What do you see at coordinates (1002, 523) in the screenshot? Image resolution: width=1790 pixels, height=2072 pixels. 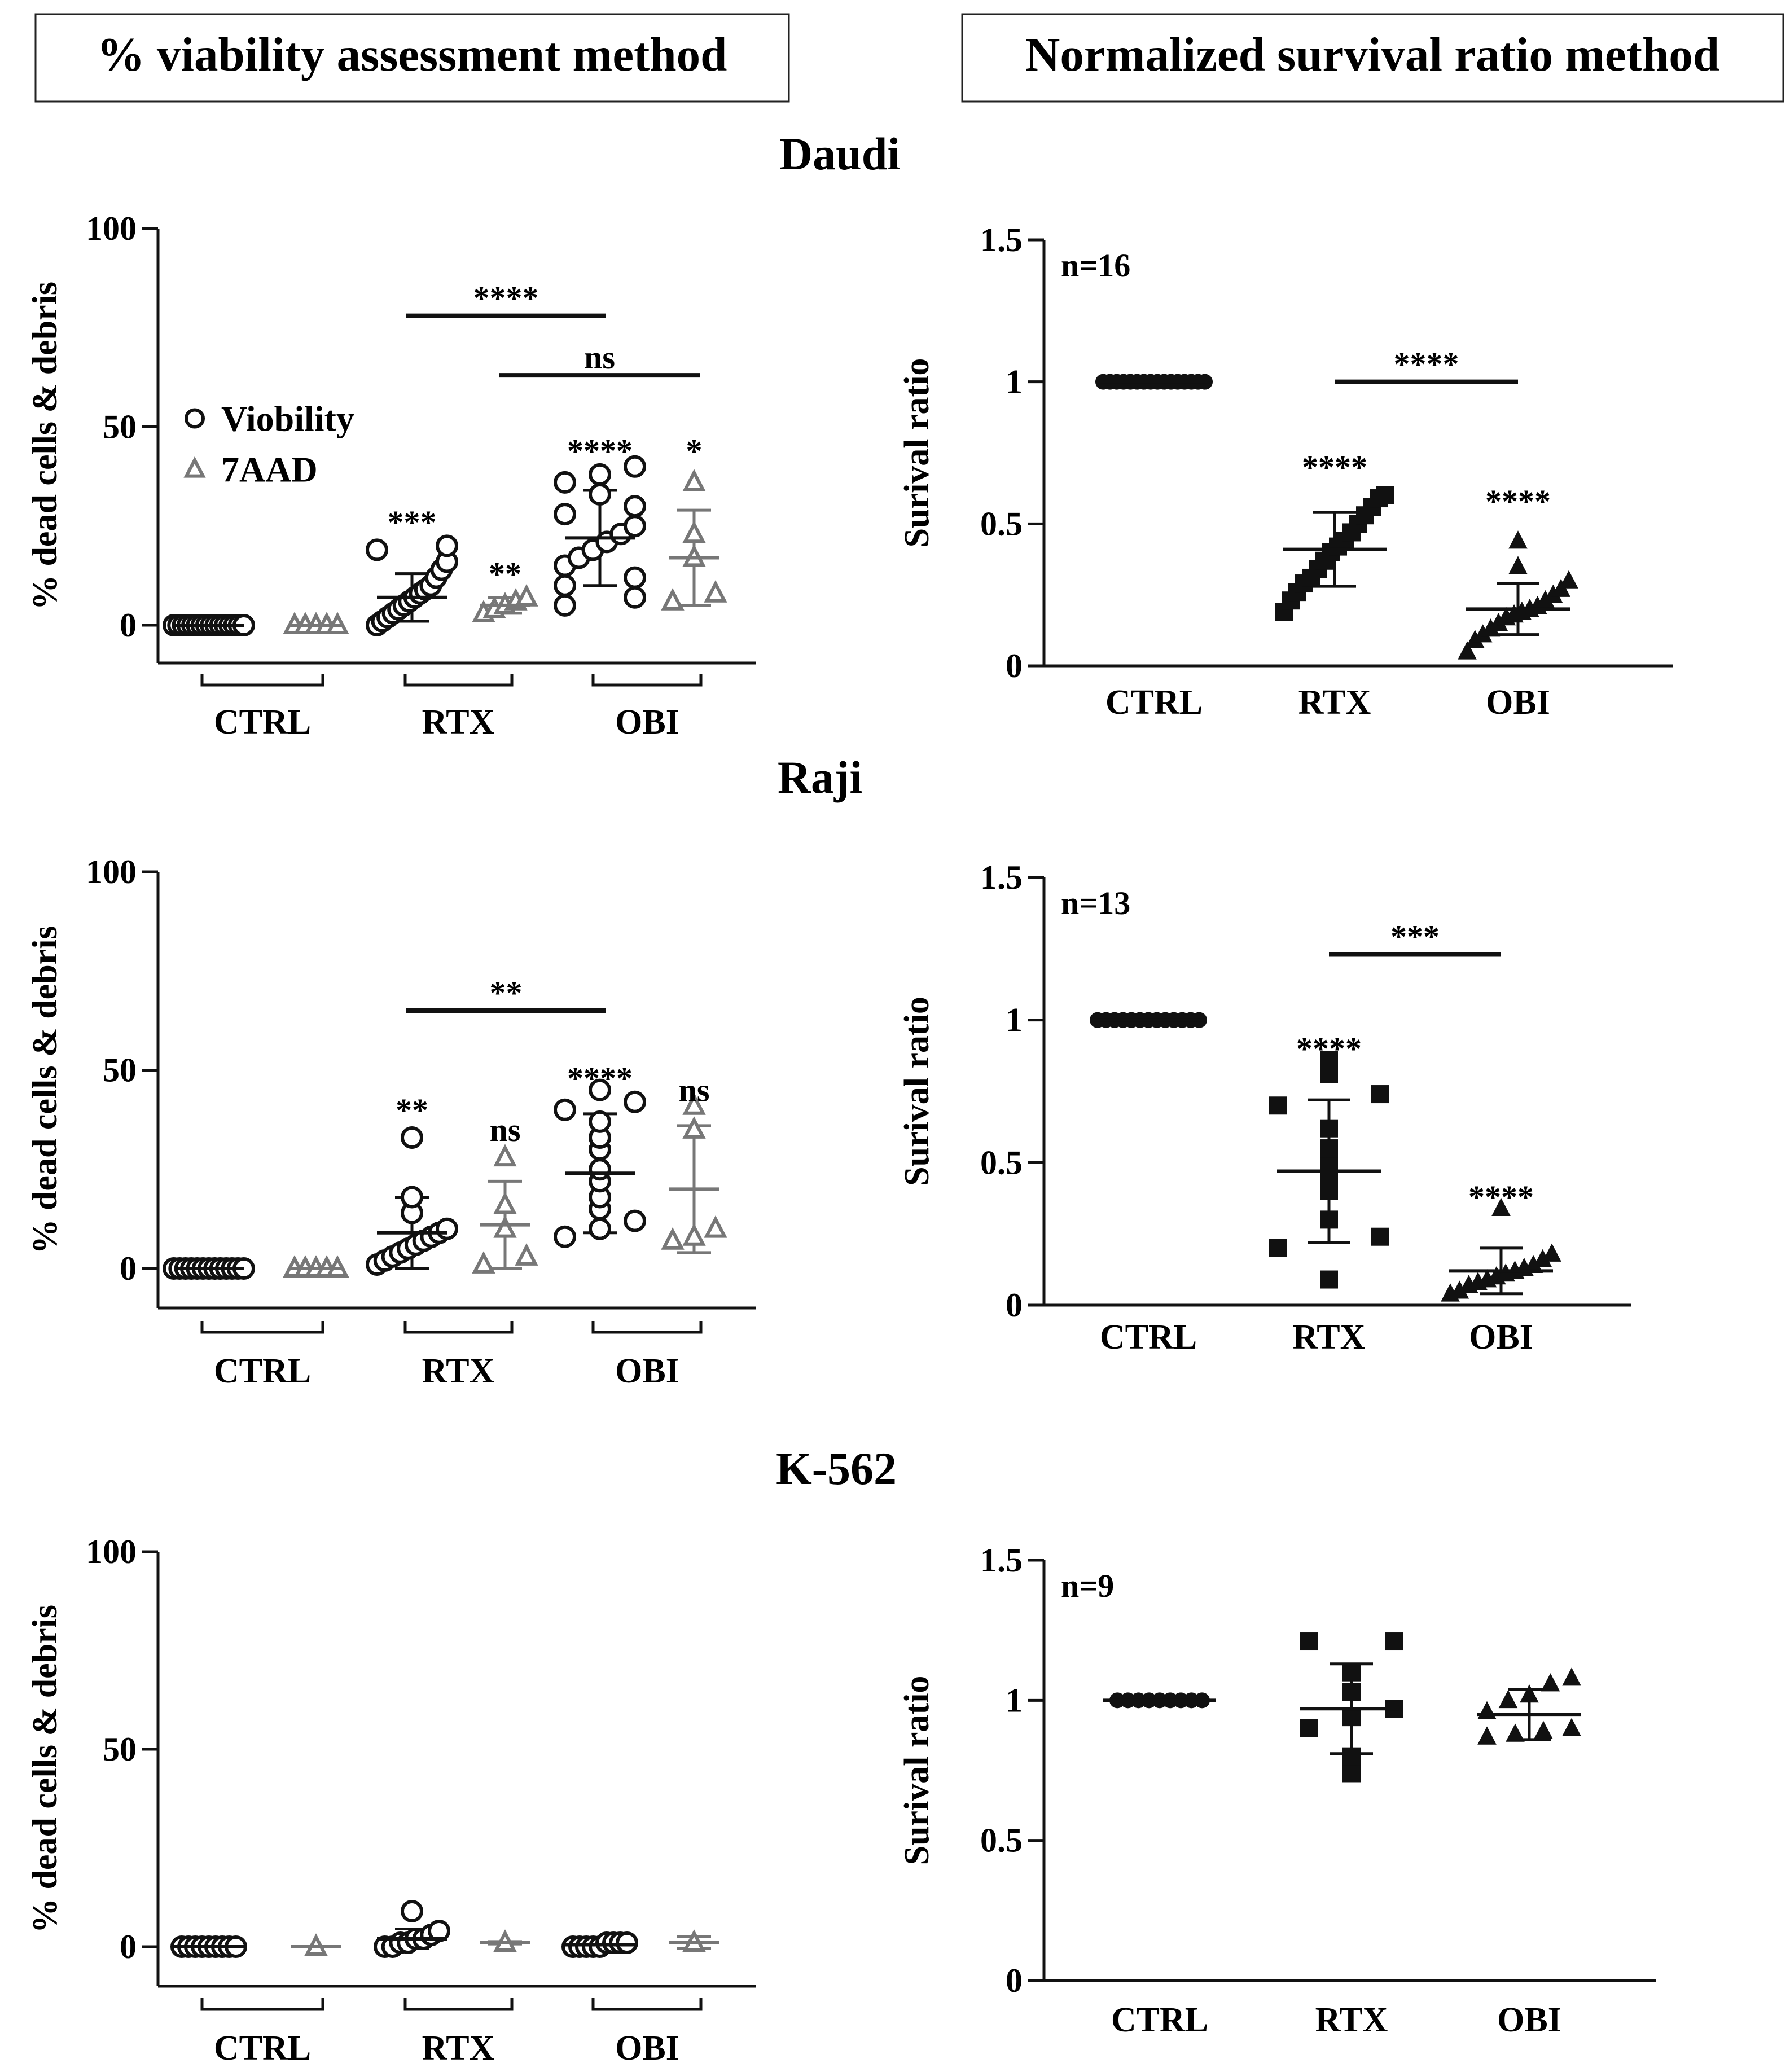 I see `y-tick-label: 0.5` at bounding box center [1002, 523].